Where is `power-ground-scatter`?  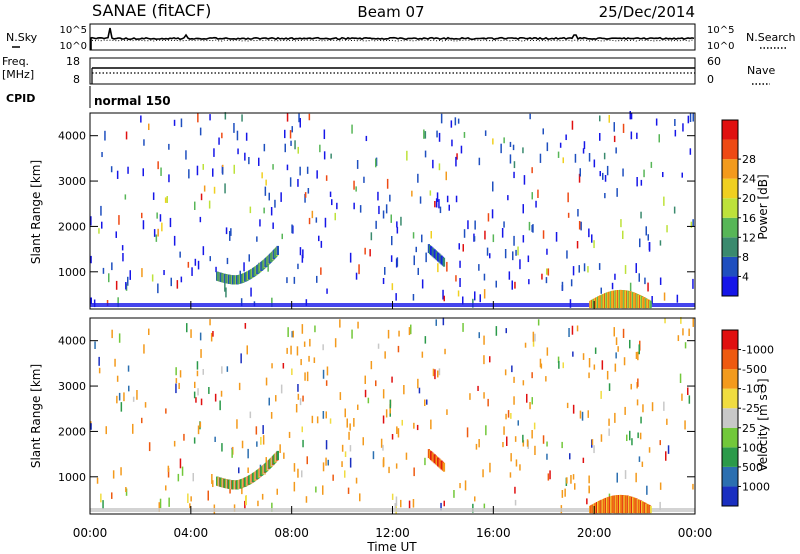 power-ground-scatter is located at coordinates (650, 304).